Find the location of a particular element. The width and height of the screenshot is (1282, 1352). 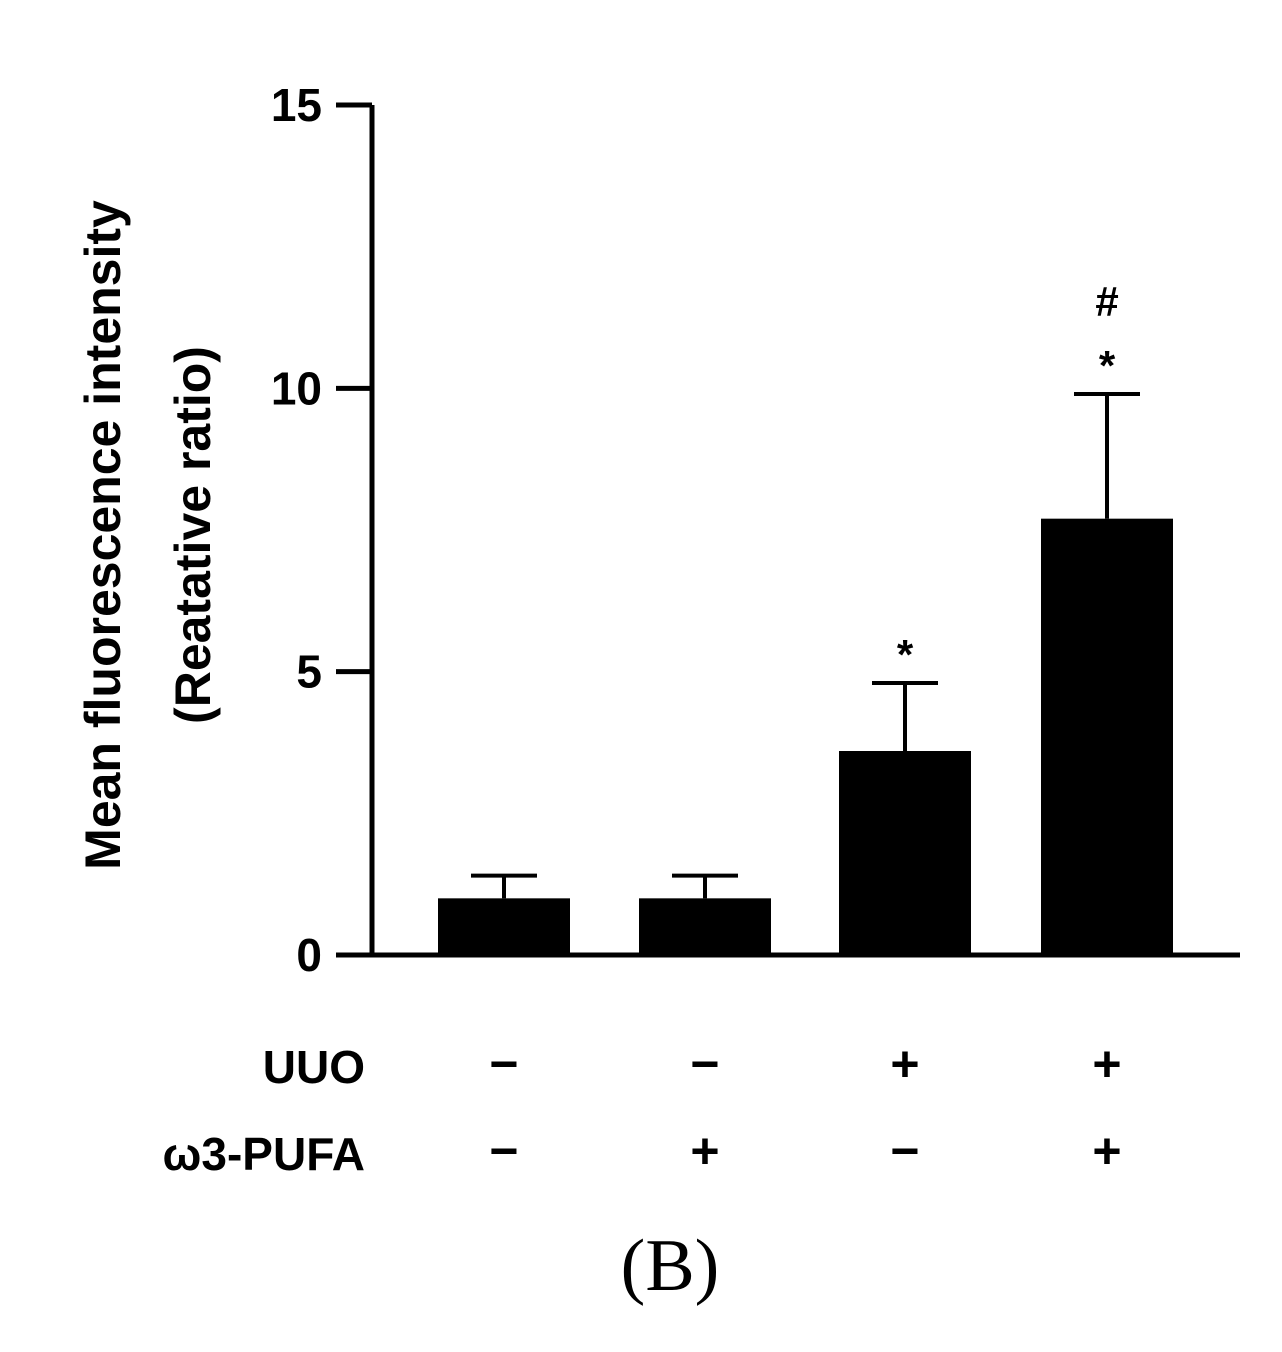

significance-annotations: * * # is located at coordinates (1008, 478).